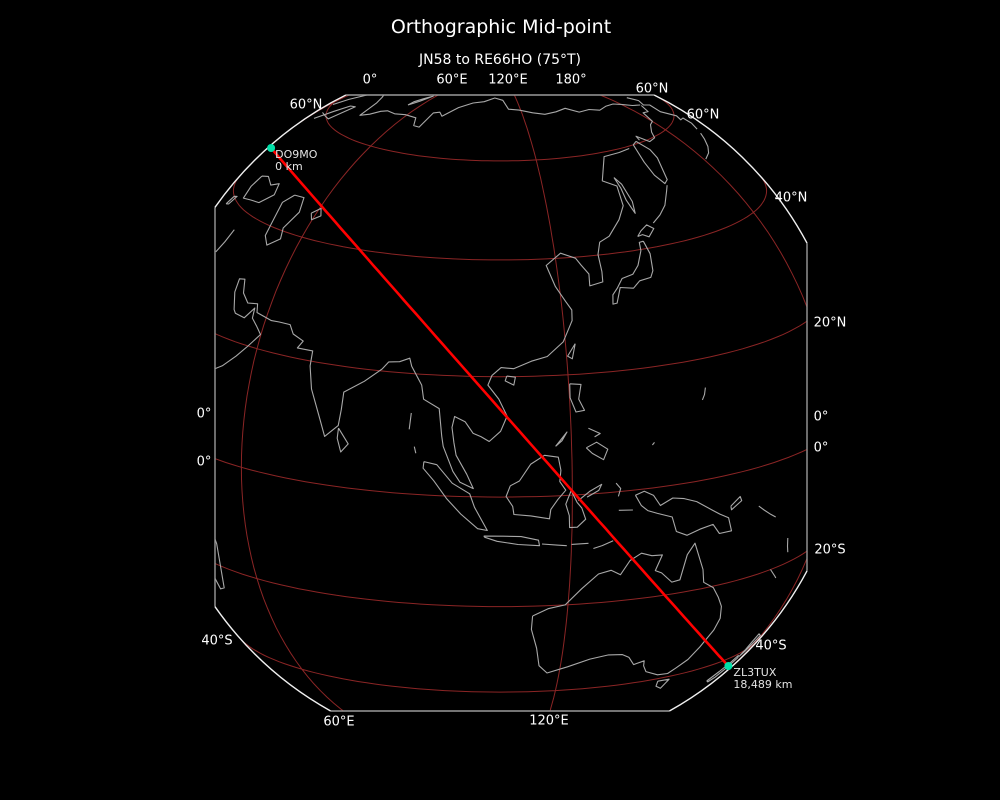  I want to click on gridline-label: 40°N, so click(791, 198).